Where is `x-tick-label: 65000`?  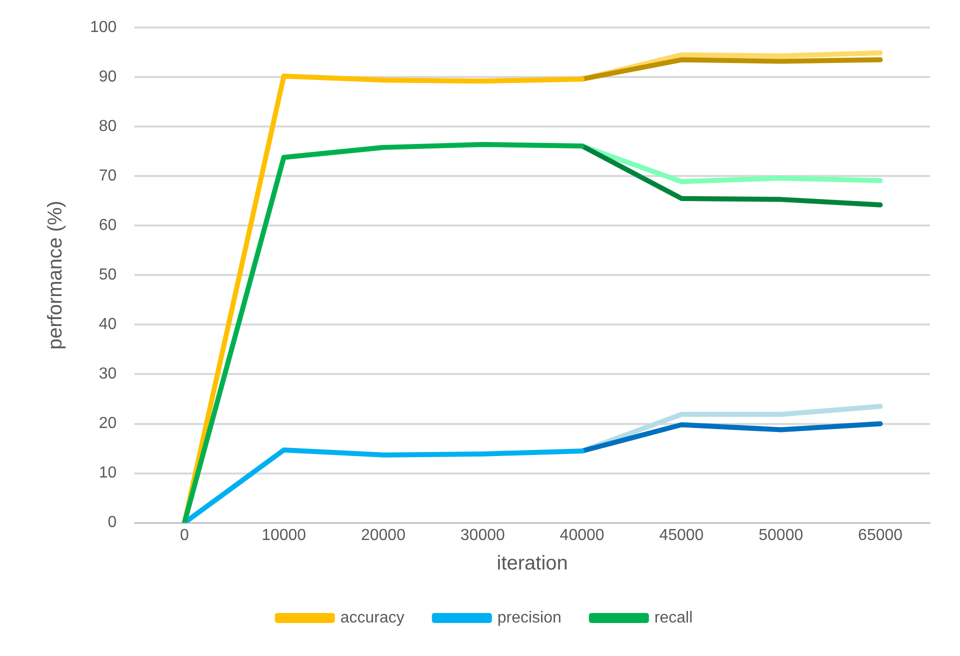 x-tick-label: 65000 is located at coordinates (880, 535).